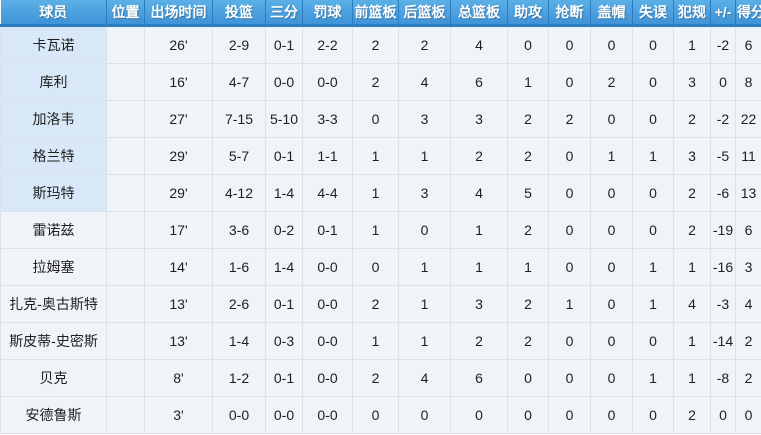 Image resolution: width=761 pixels, height=435 pixels. Describe the element at coordinates (748, 378) in the screenshot. I see `stat-cell-pts: 2` at that location.